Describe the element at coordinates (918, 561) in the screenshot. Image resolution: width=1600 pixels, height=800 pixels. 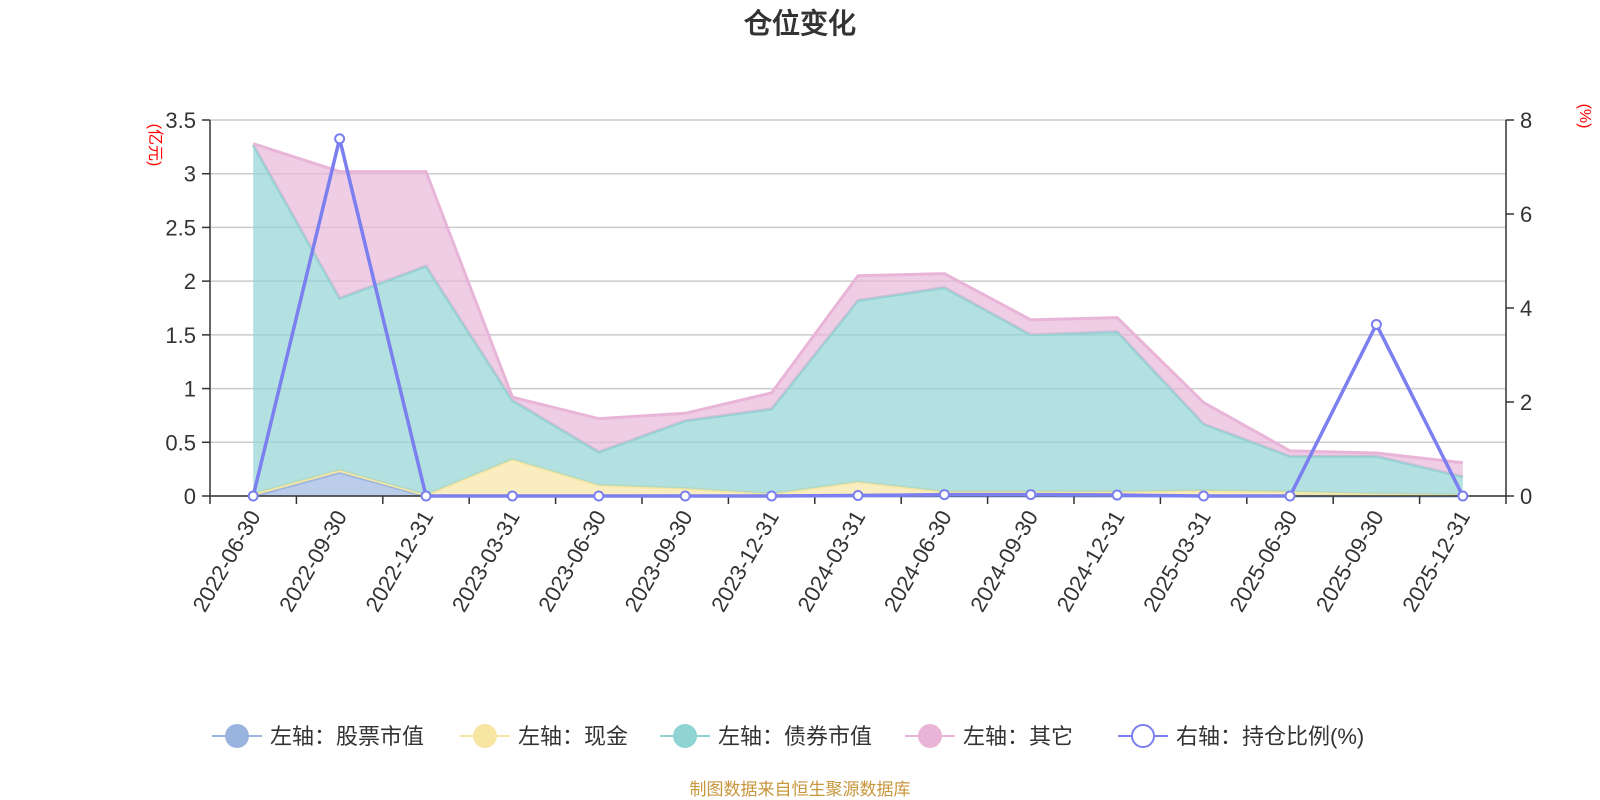
I see `x-tick-label: 2024-06-30` at that location.